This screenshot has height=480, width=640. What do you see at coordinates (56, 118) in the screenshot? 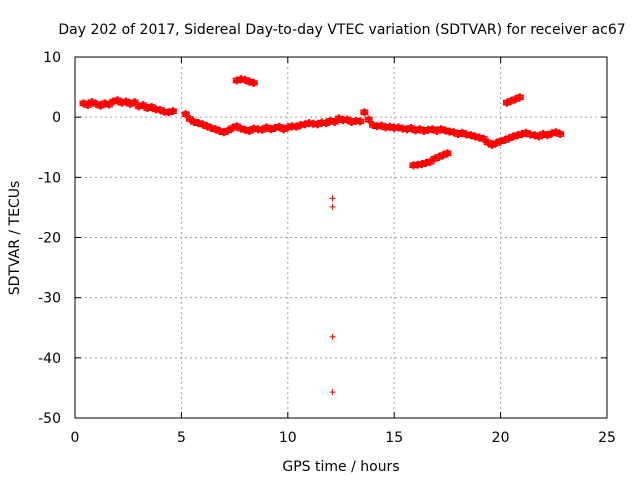
I see `y-tick-label: 0` at bounding box center [56, 118].